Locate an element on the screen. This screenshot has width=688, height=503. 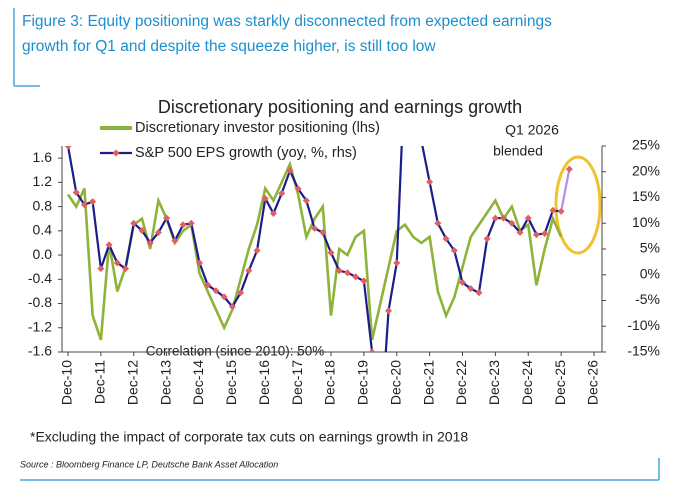
x-tick-label: Dec-26 is located at coordinates (593, 382).